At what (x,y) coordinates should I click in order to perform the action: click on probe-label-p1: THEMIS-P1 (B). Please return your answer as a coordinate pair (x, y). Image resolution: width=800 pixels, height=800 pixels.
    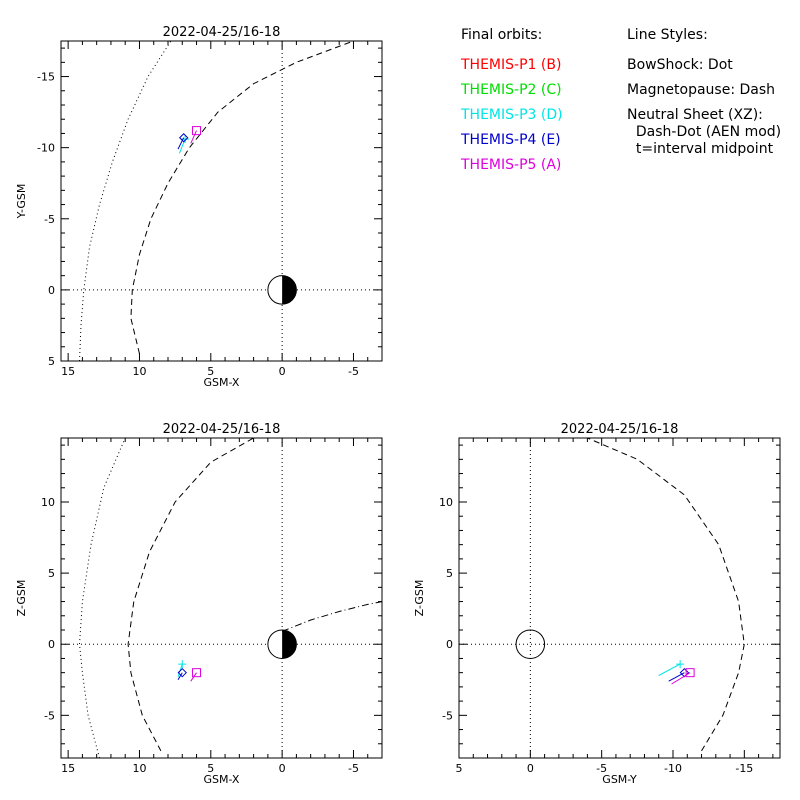
    Looking at the image, I should click on (511, 65).